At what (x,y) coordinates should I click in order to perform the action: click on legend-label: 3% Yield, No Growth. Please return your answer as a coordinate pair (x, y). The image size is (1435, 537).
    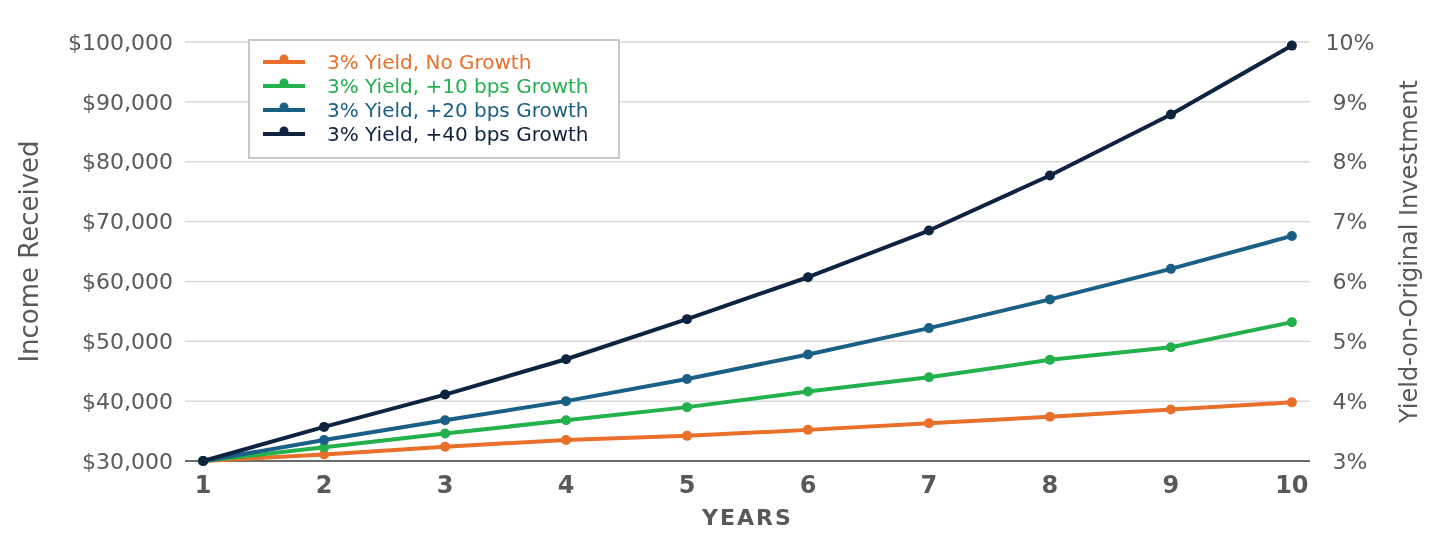
    Looking at the image, I should click on (429, 62).